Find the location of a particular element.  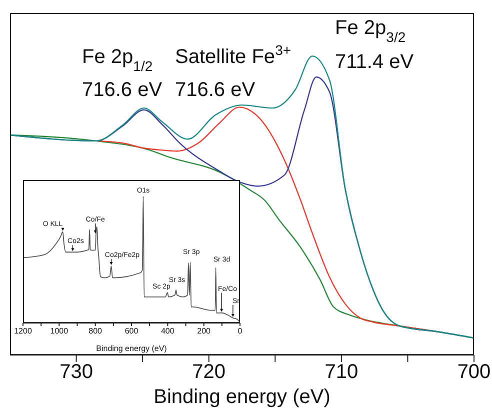

annotation: Satellite Fe$^{3+}$ is located at coordinates (233, 55).